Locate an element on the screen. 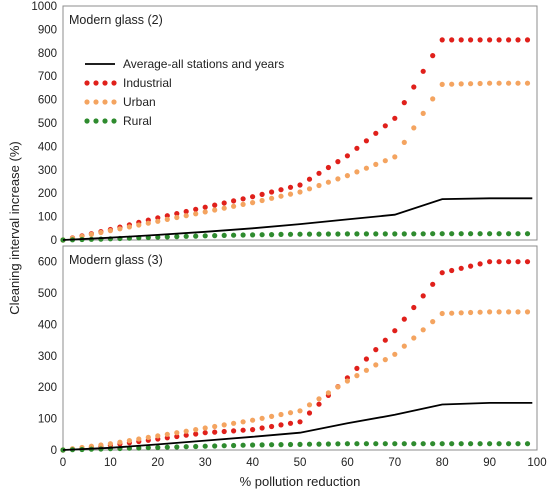 This screenshot has width=550, height=499. legend-label: Industrial is located at coordinates (147, 83).